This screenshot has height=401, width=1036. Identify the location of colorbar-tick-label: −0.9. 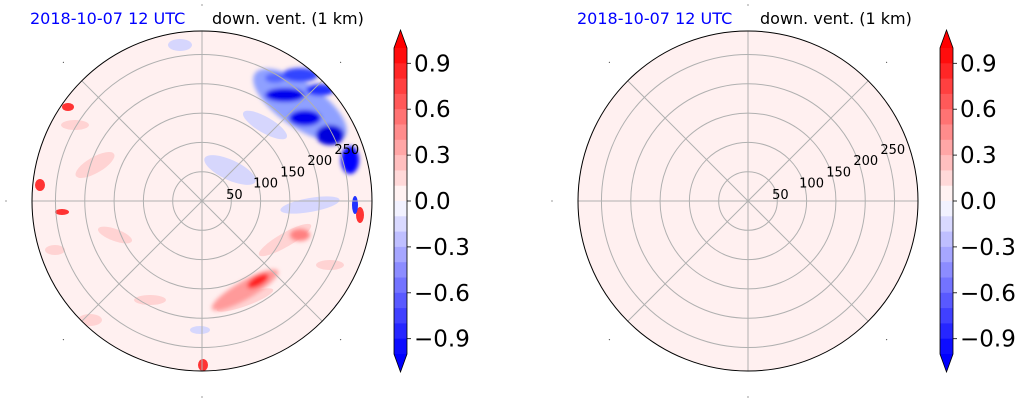
(442, 340).